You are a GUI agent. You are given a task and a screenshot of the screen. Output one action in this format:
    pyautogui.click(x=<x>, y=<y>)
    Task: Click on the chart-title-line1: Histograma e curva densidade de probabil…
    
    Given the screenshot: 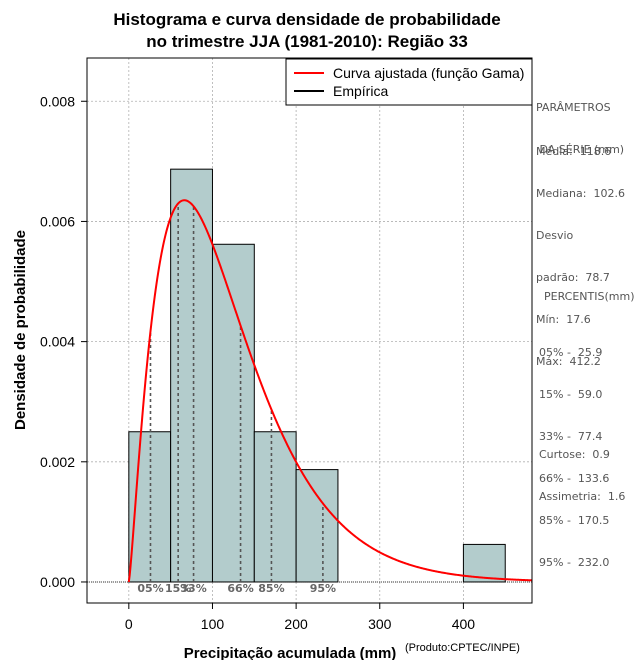 What is the action you would take?
    pyautogui.click(x=306, y=19)
    